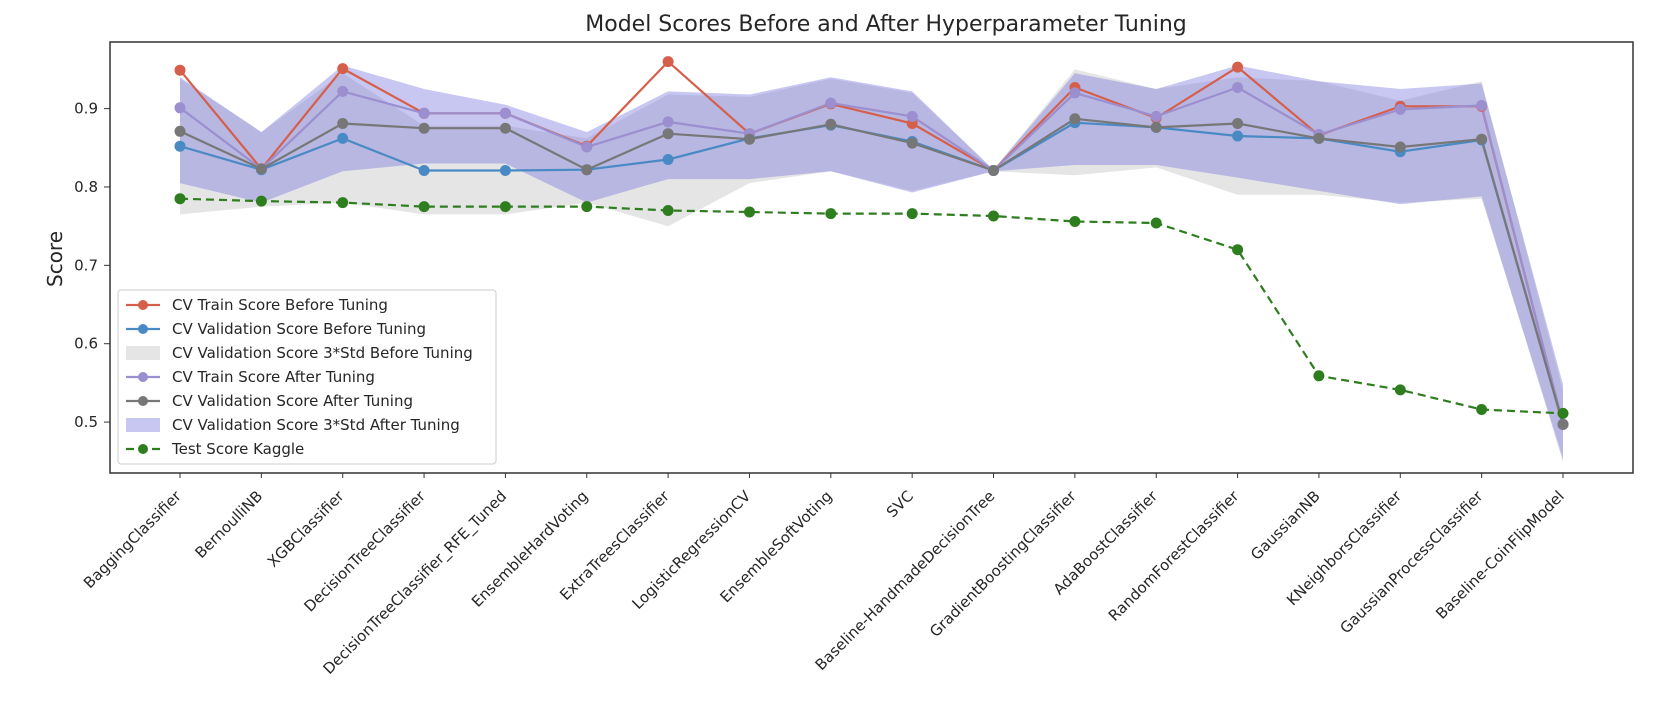 The image size is (1668, 702). What do you see at coordinates (1411, 562) in the screenshot?
I see `x-tick-label: GaussianProcessClassifier` at bounding box center [1411, 562].